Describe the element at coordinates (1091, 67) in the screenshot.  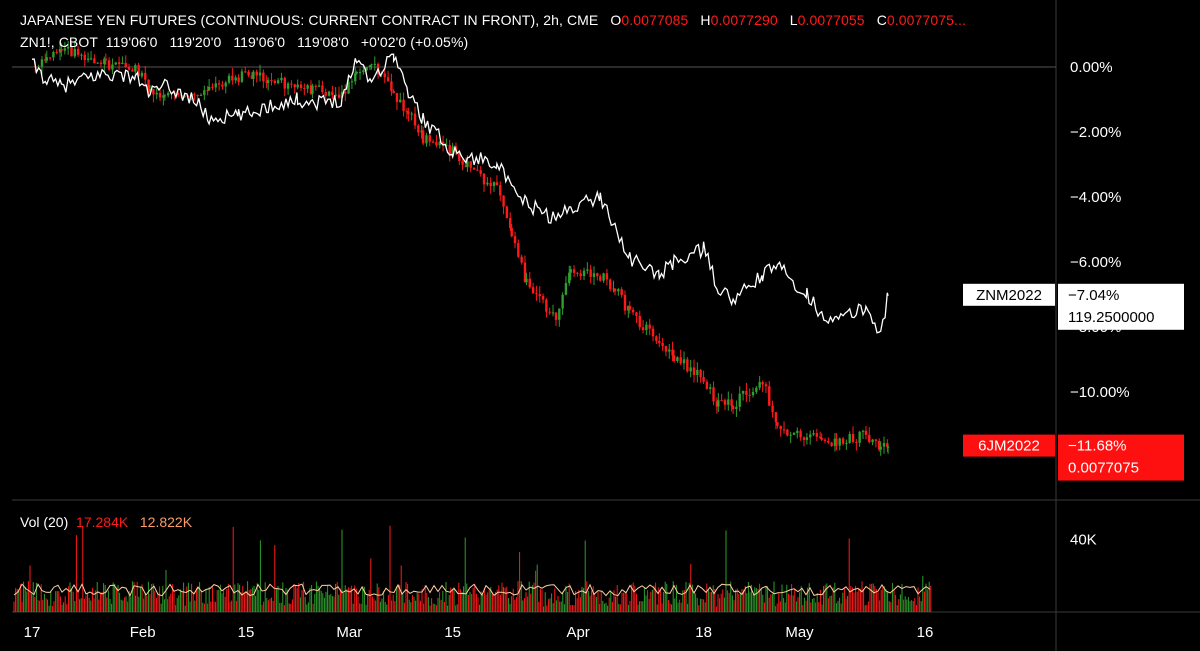
I see `y-tick-label: 0.00%` at that location.